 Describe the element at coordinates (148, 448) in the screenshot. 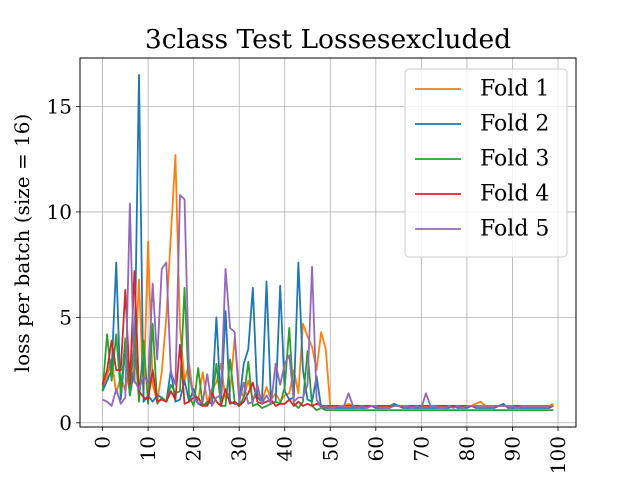

I see `x-tick-label: 10` at that location.